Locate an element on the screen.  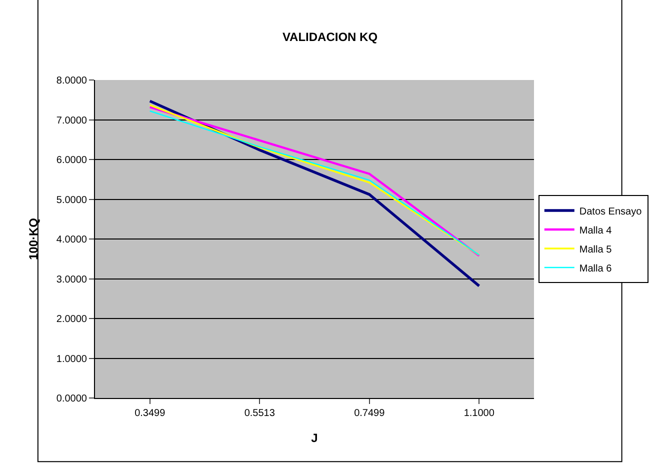
y-tick-label: 0.0000 is located at coordinates (72, 399).